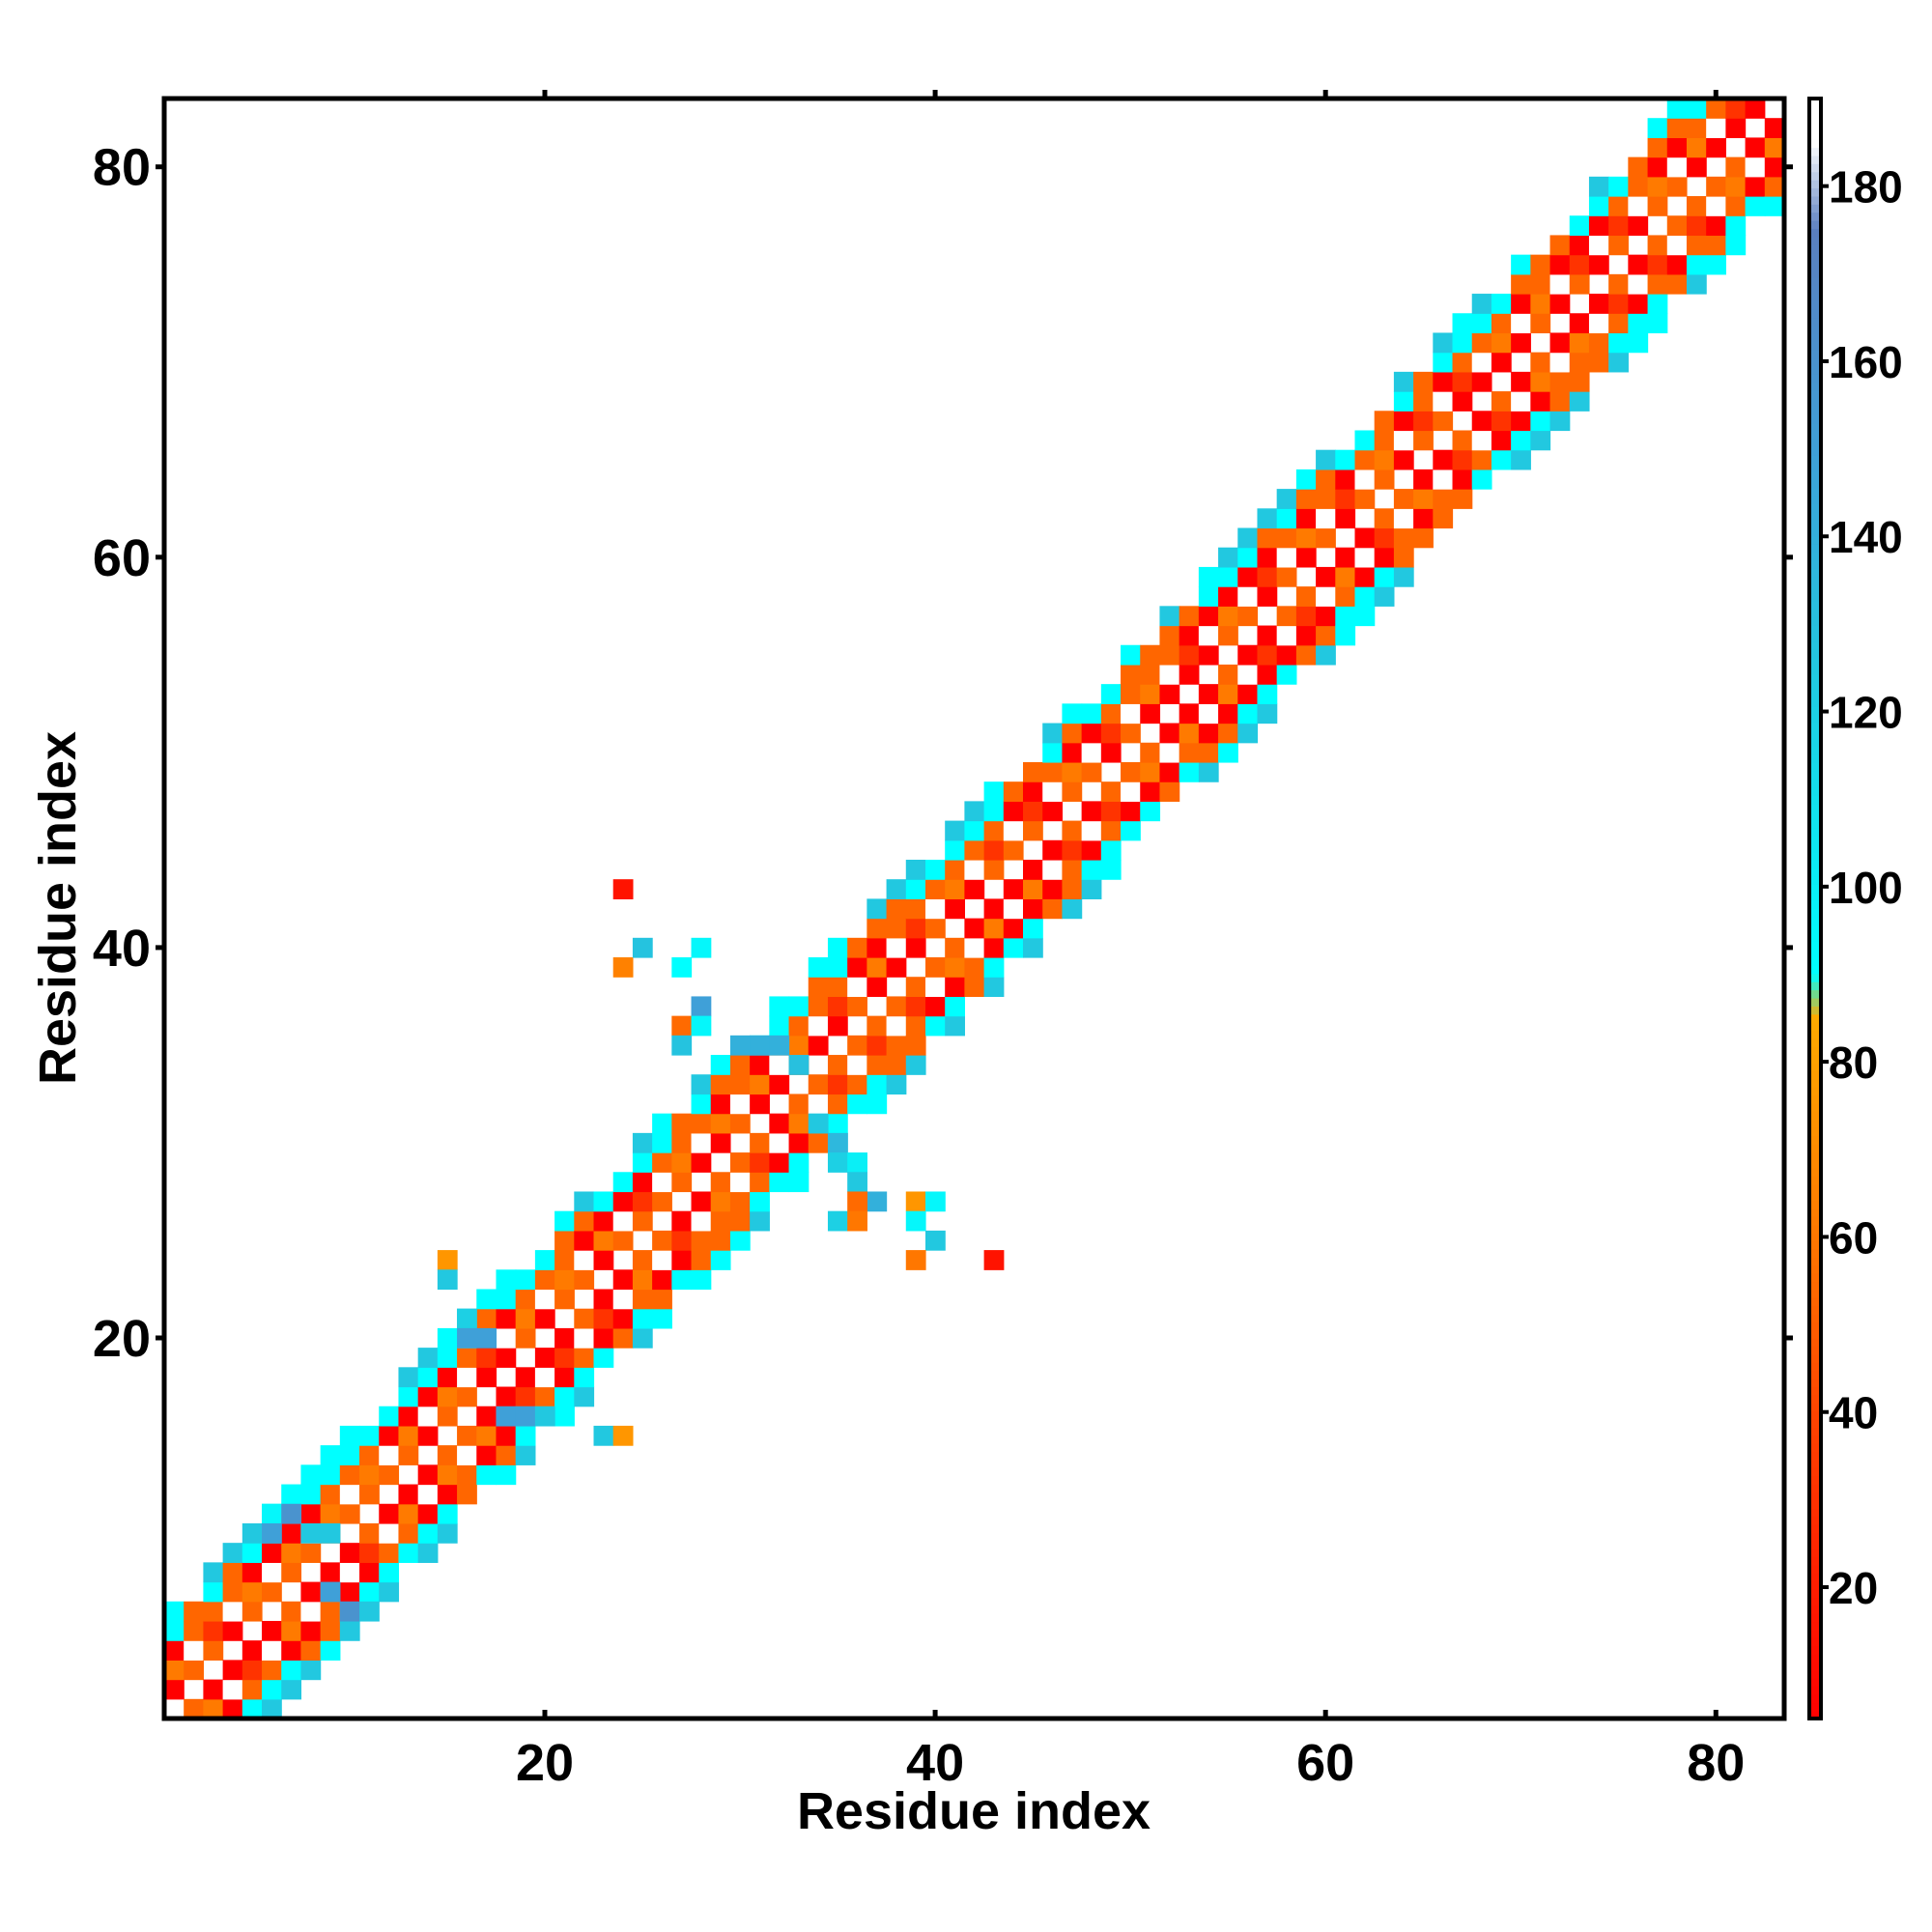 The height and width of the screenshot is (1932, 1932). I want to click on y-tick-label: 80, so click(122, 168).